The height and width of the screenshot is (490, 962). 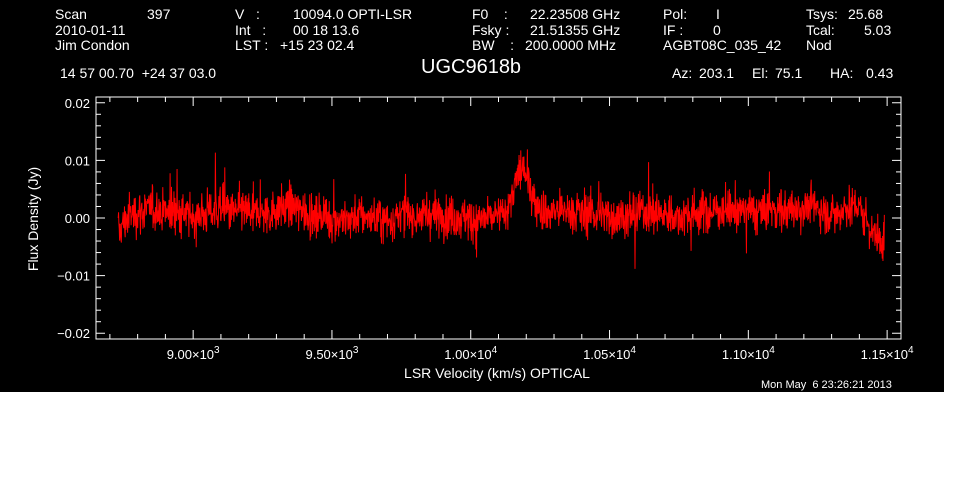 What do you see at coordinates (317, 45) in the screenshot?
I see `lst-value: +15 23 02.4` at bounding box center [317, 45].